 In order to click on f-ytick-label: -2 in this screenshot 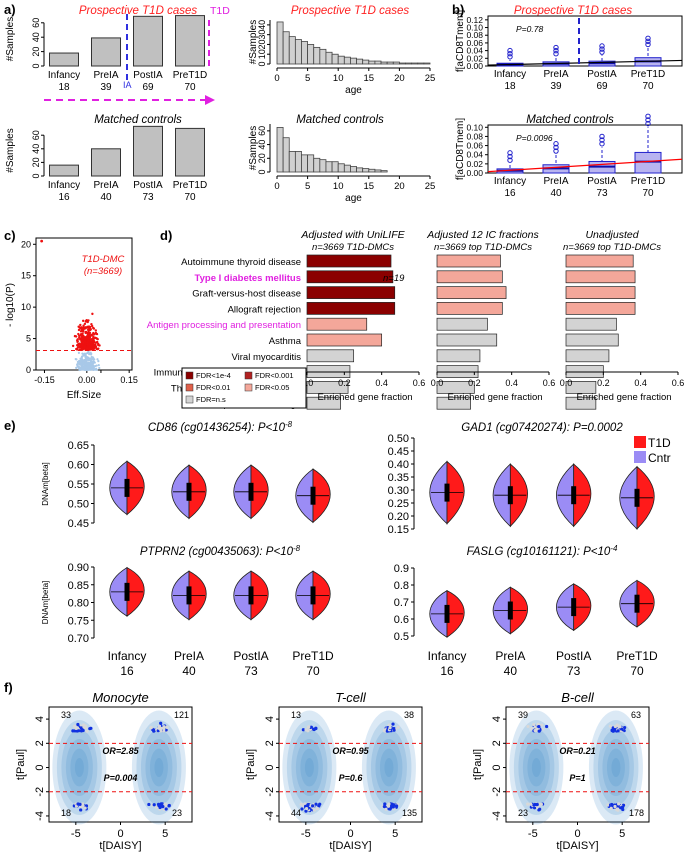, I will do `click(270, 792)`.